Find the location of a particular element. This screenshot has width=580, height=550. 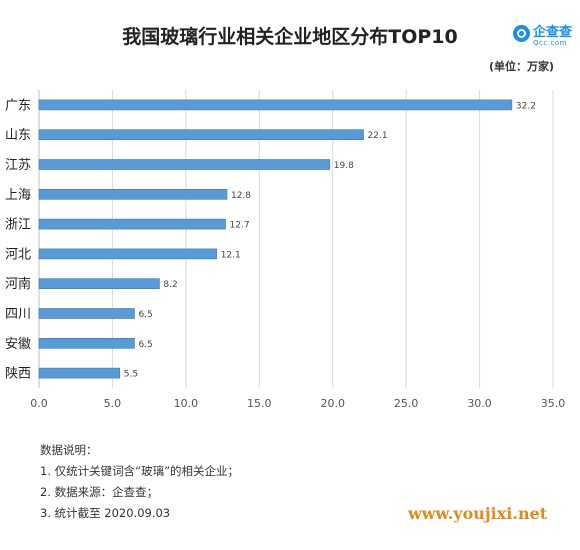

category-label: 江苏 is located at coordinates (18, 165).